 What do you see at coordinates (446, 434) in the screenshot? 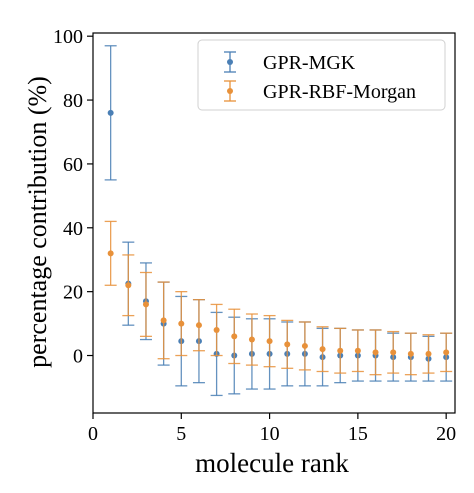
I see `x-tick-label: 20` at bounding box center [446, 434].